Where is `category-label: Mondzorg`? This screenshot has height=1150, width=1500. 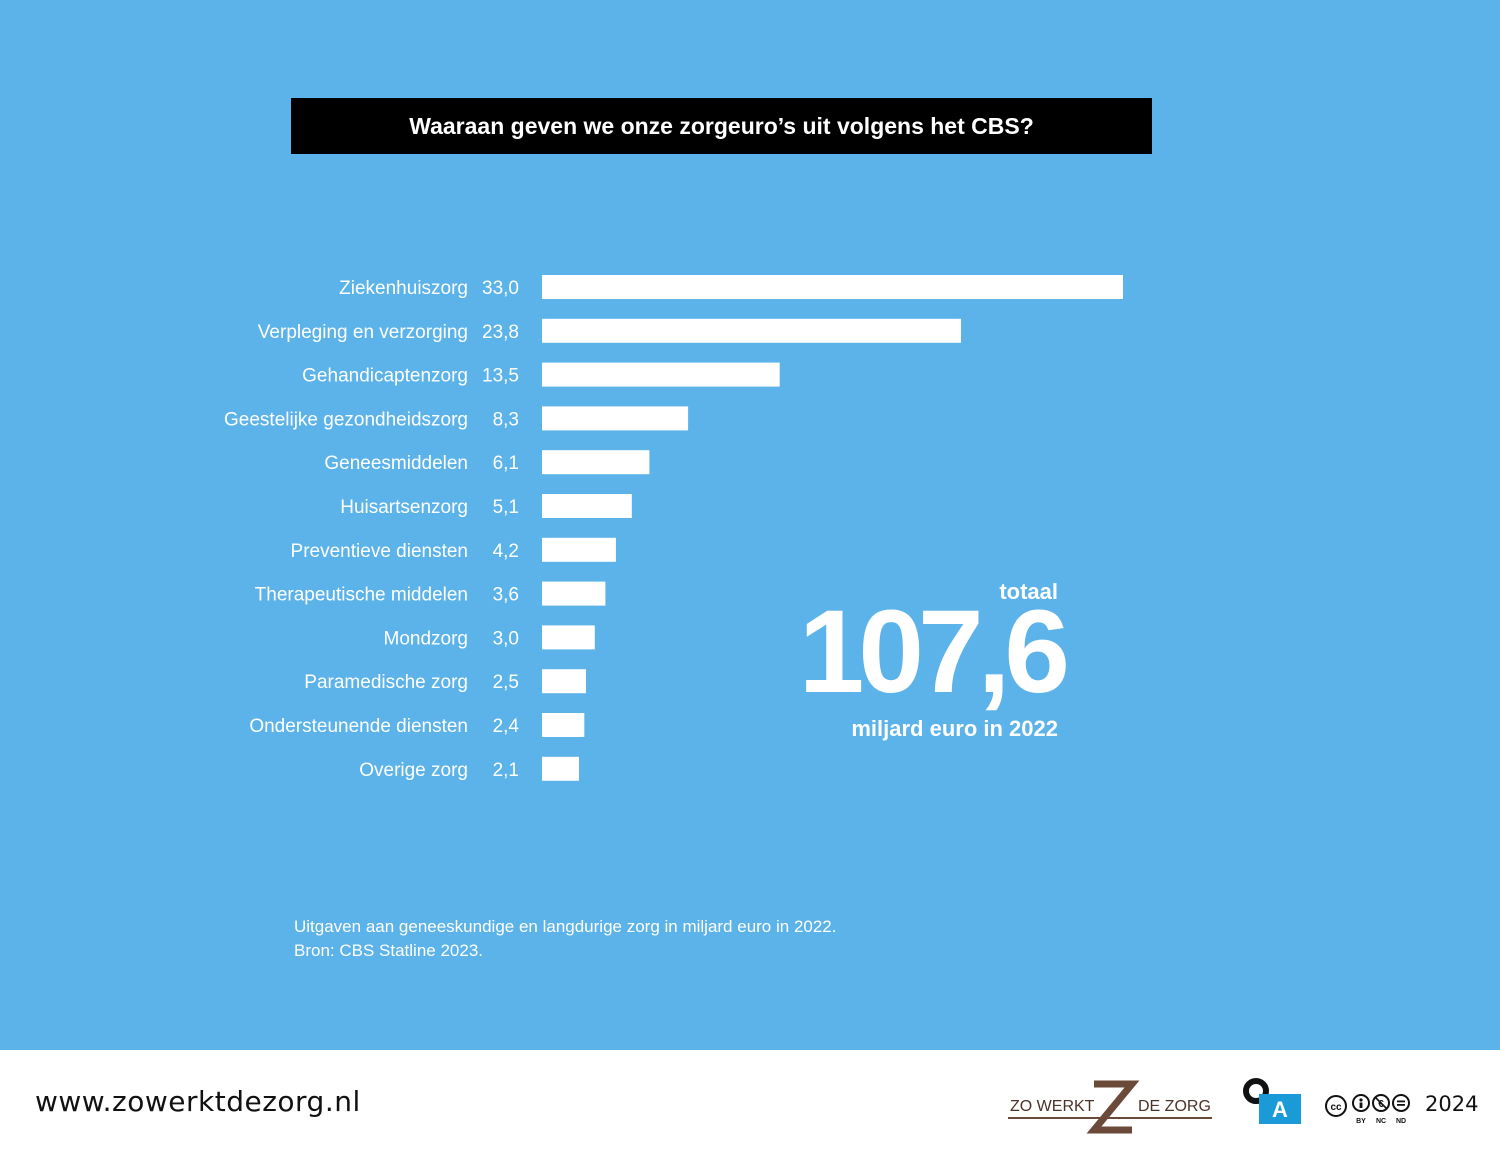
category-label: Mondzorg is located at coordinates (426, 638).